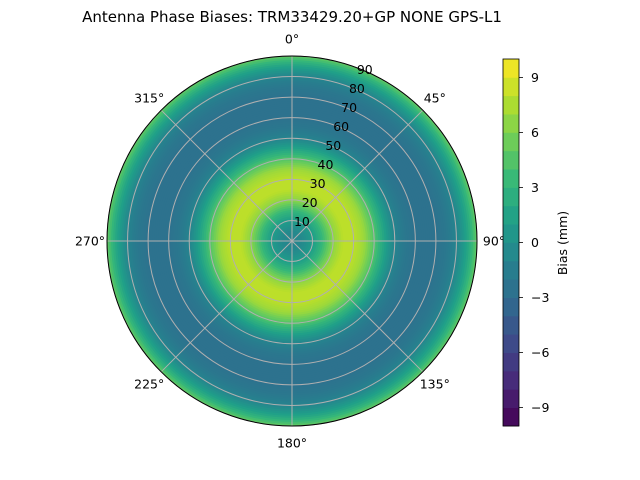 The image size is (640, 480). What do you see at coordinates (310, 202) in the screenshot?
I see `radial-tick-label: 20` at bounding box center [310, 202].